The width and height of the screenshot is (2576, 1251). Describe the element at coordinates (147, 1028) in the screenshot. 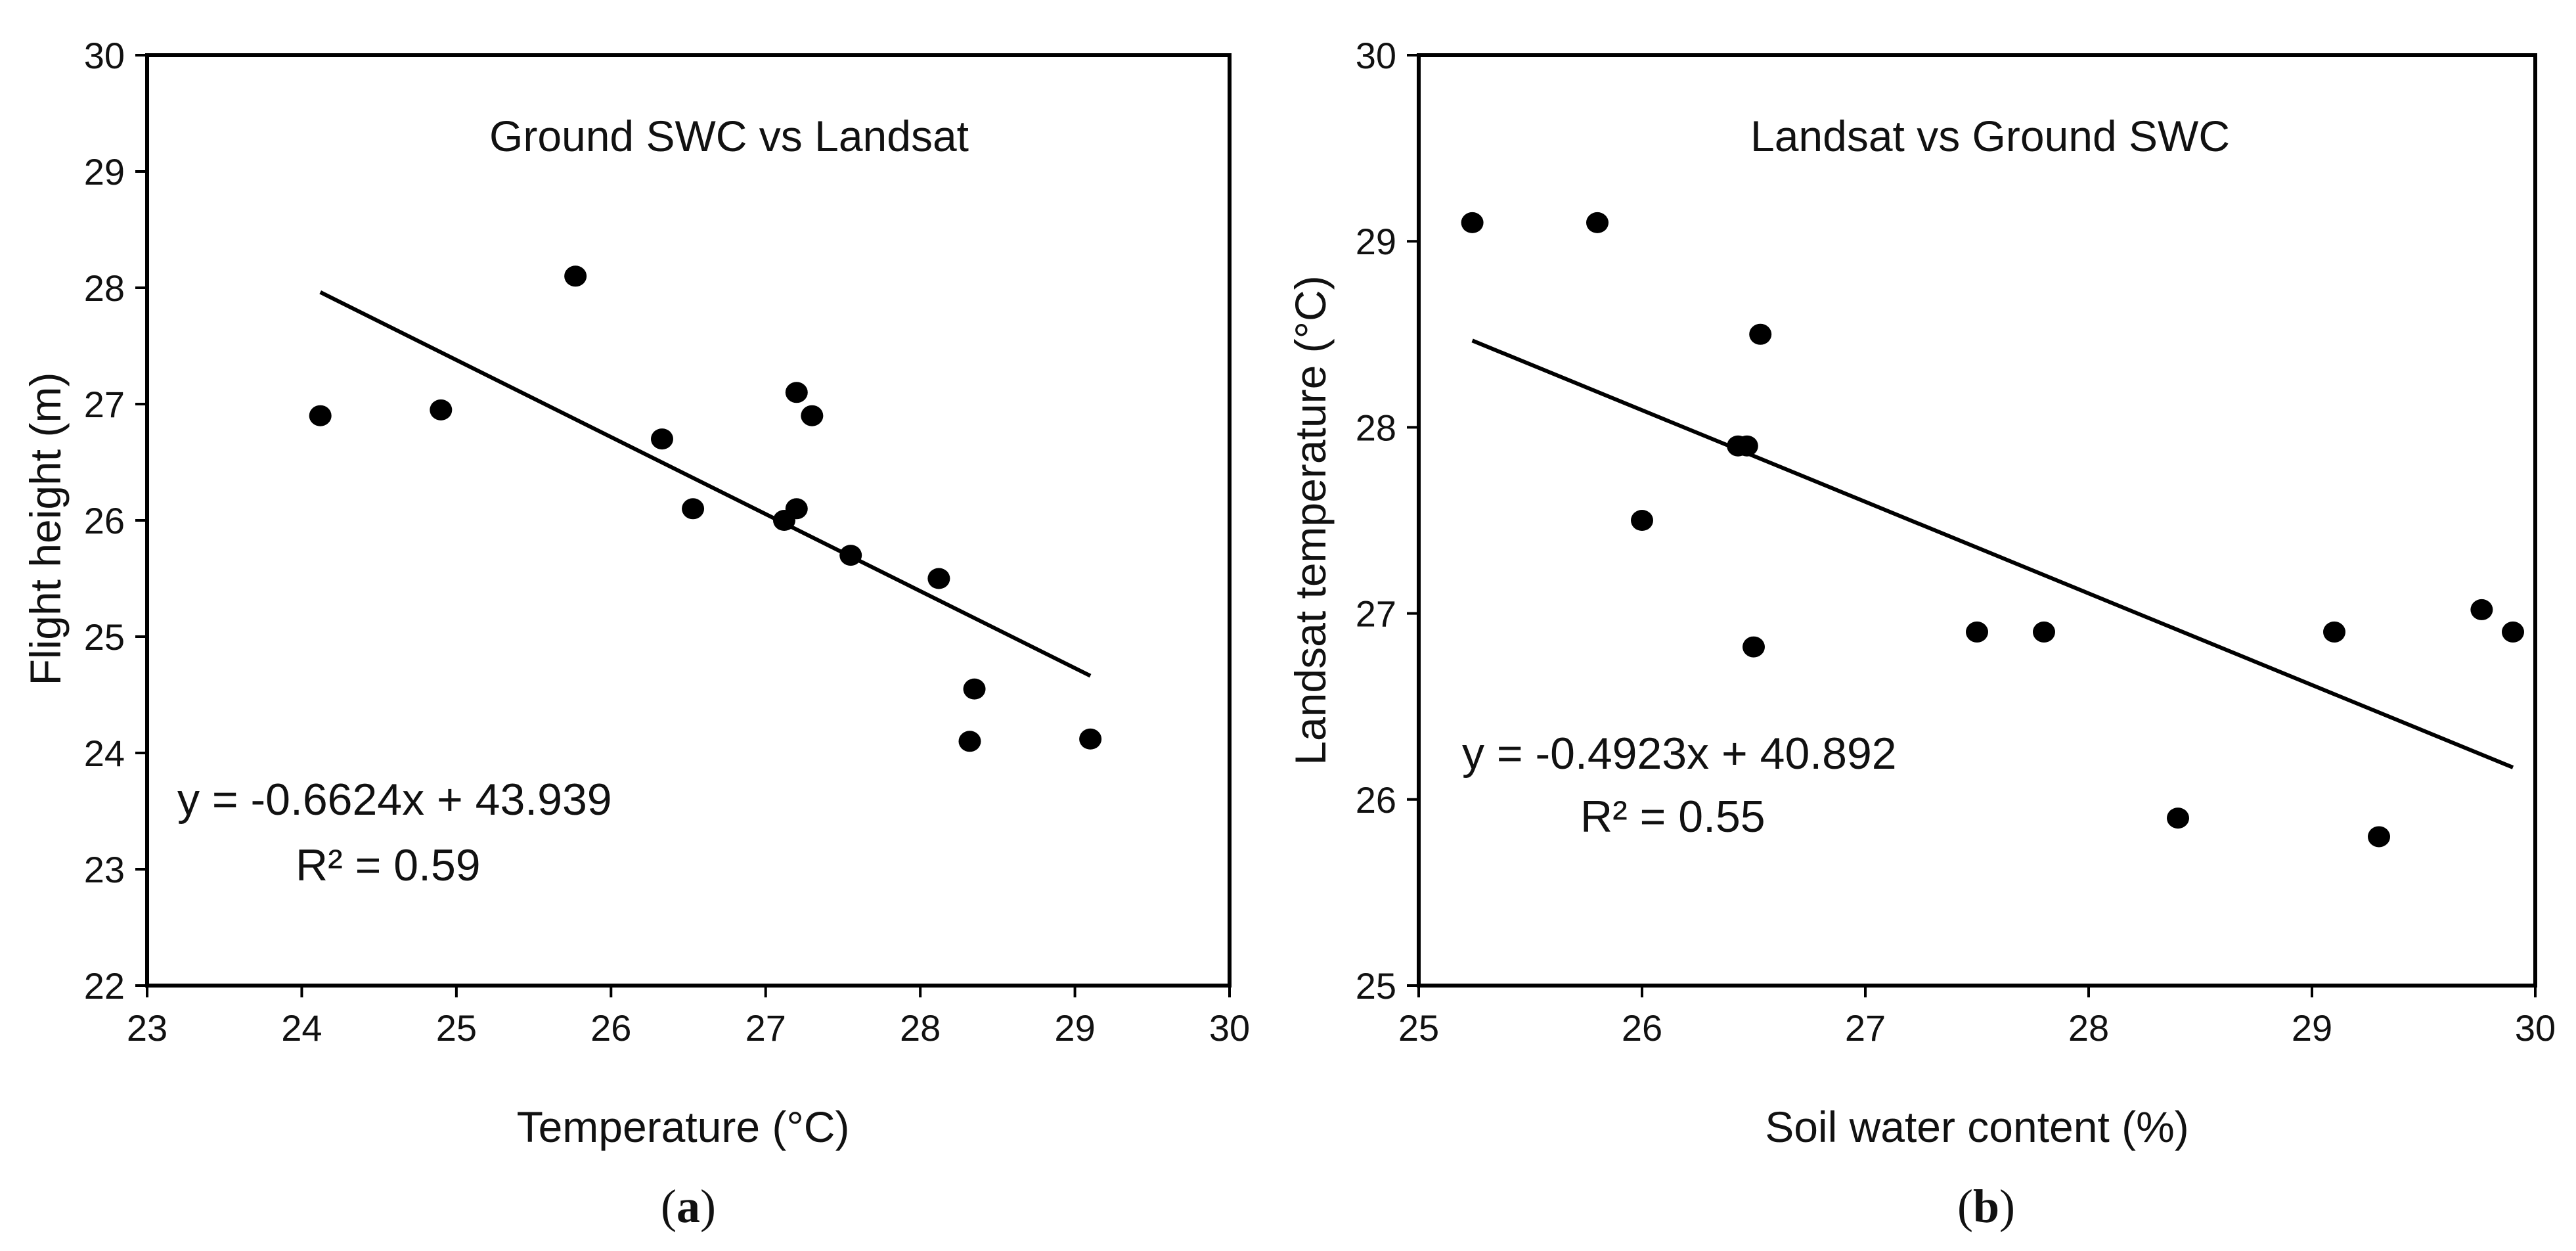

I see `panel-a-x-tick-label: 23` at that location.